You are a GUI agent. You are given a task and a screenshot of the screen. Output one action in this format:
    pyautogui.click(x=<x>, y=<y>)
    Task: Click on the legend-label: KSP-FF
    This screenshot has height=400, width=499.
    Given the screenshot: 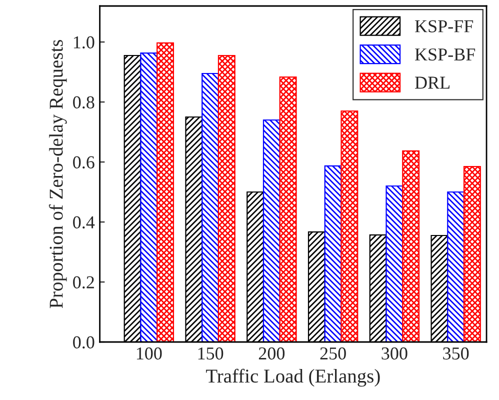 What is the action you would take?
    pyautogui.click(x=444, y=26)
    